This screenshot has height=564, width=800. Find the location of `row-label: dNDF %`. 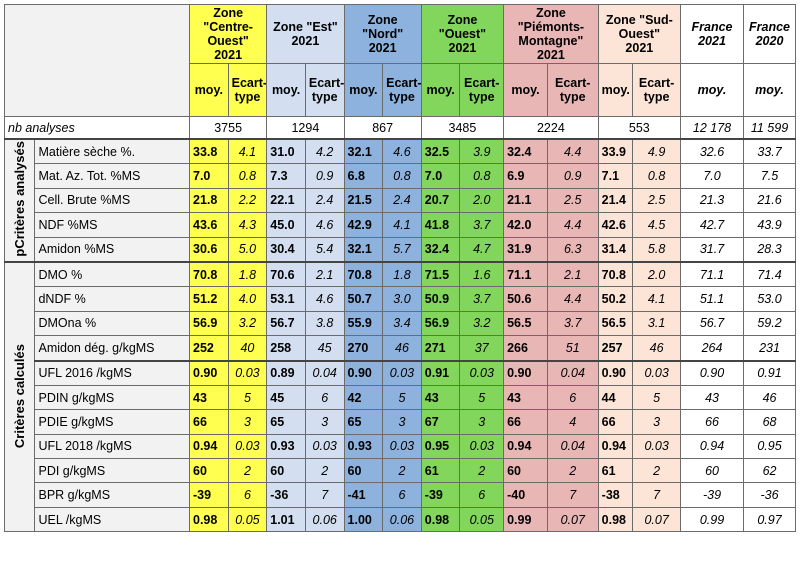

row-label: dNDF % is located at coordinates (112, 299).